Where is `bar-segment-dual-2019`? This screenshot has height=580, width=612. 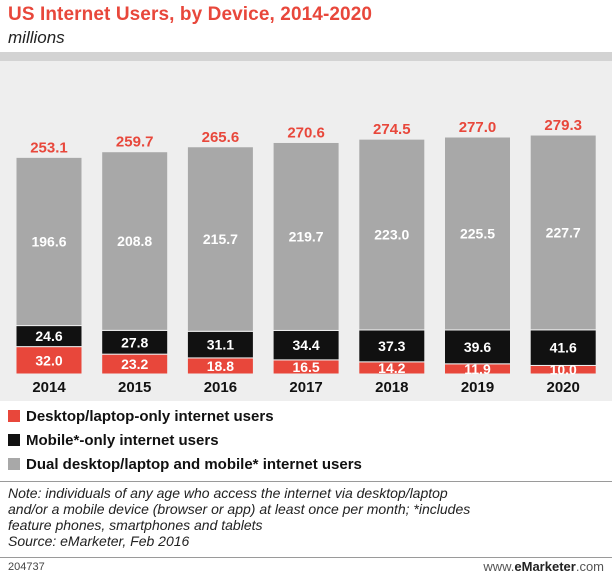 bar-segment-dual-2019 is located at coordinates (477, 233).